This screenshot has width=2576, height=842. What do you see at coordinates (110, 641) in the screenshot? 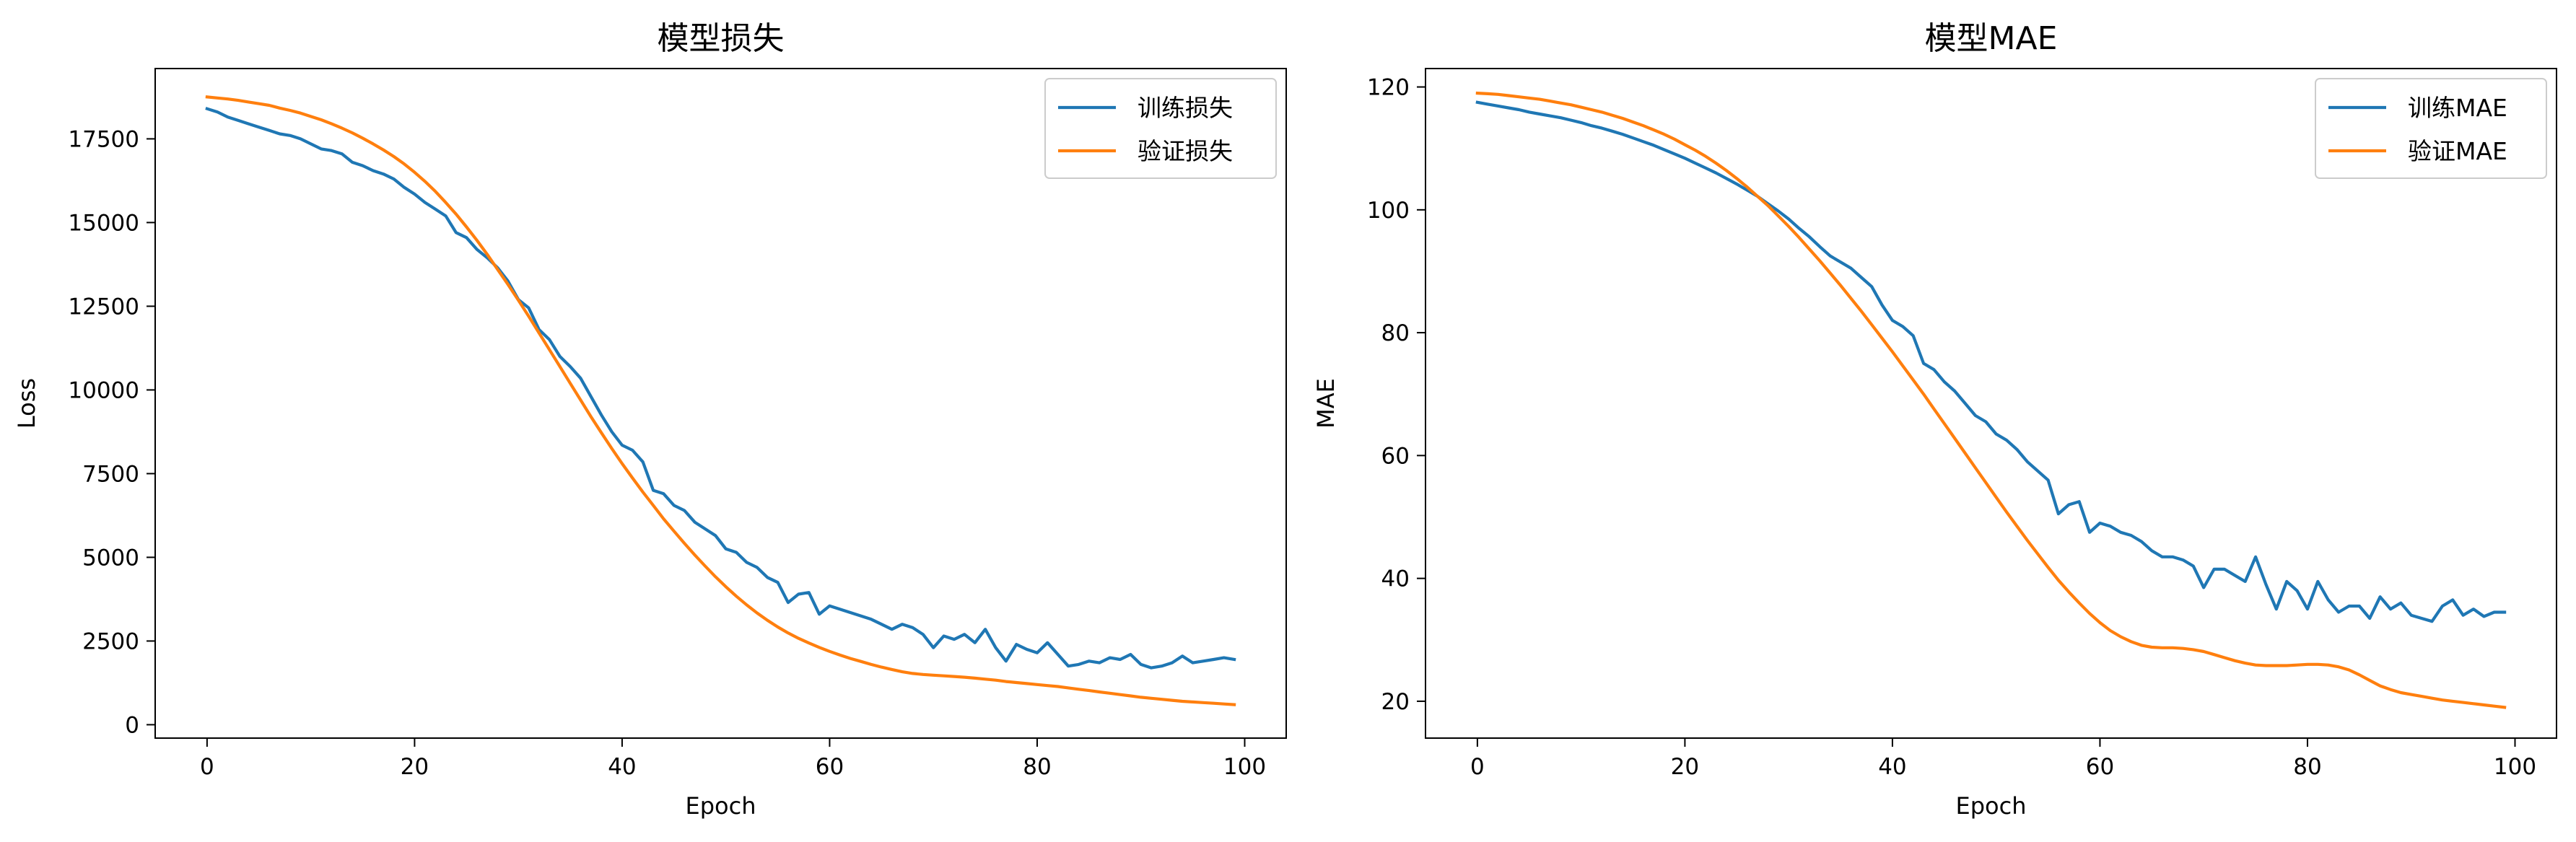
I see `y-tick-label: 2500` at bounding box center [110, 641].